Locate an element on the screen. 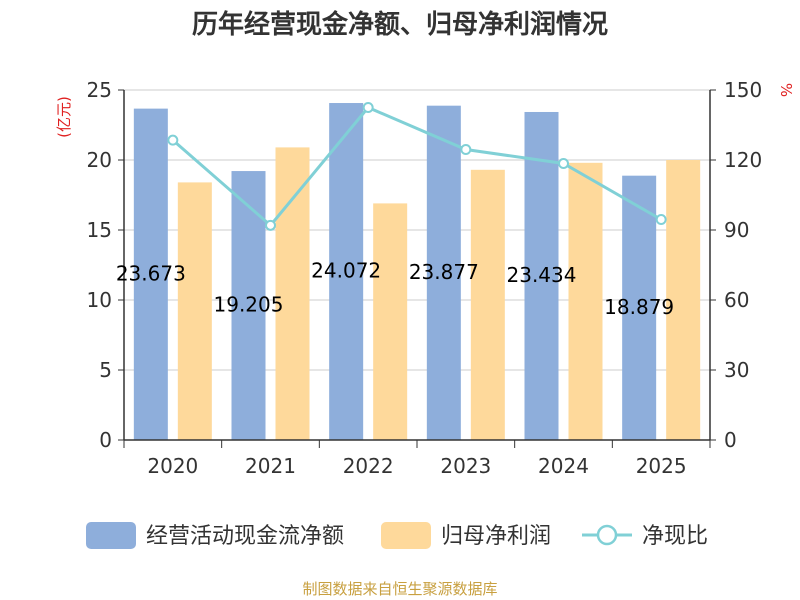  left-tick-label: 0 is located at coordinates (105, 440).